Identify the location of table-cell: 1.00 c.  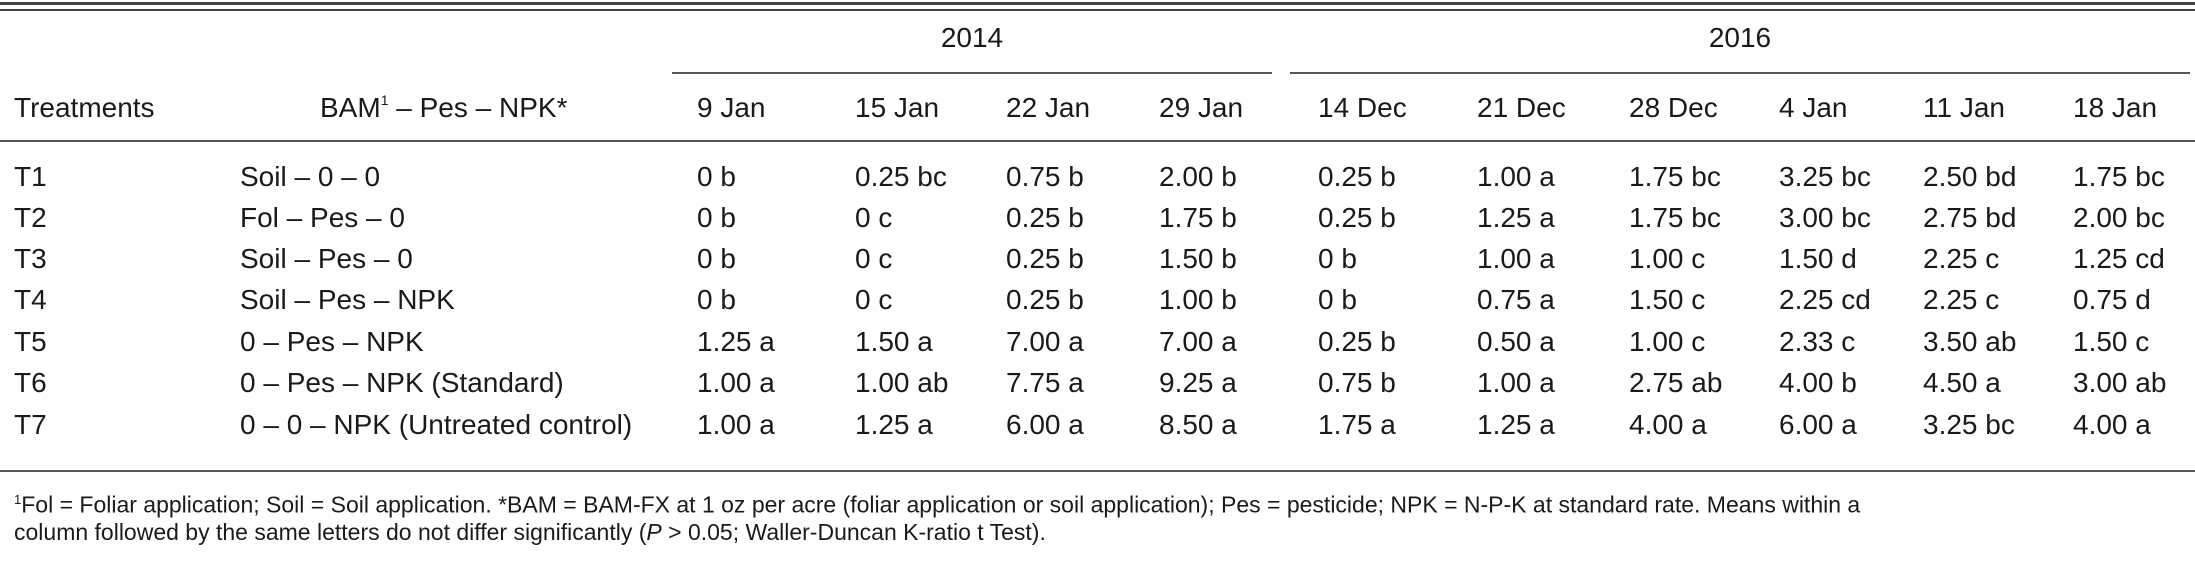
(1667, 341).